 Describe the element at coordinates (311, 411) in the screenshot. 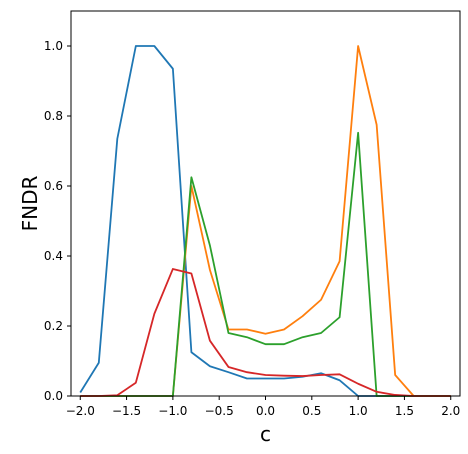

I see `x-tick-label: 0.5` at that location.